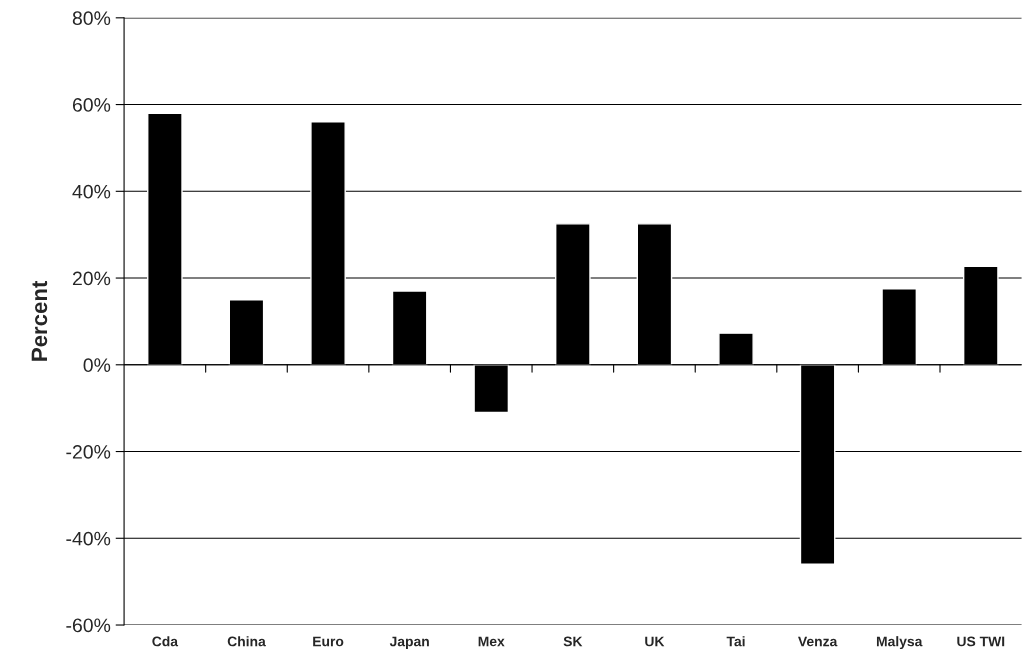 Image resolution: width=1034 pixels, height=660 pixels. What do you see at coordinates (328, 641) in the screenshot?
I see `x-tick-label: Euro` at bounding box center [328, 641].